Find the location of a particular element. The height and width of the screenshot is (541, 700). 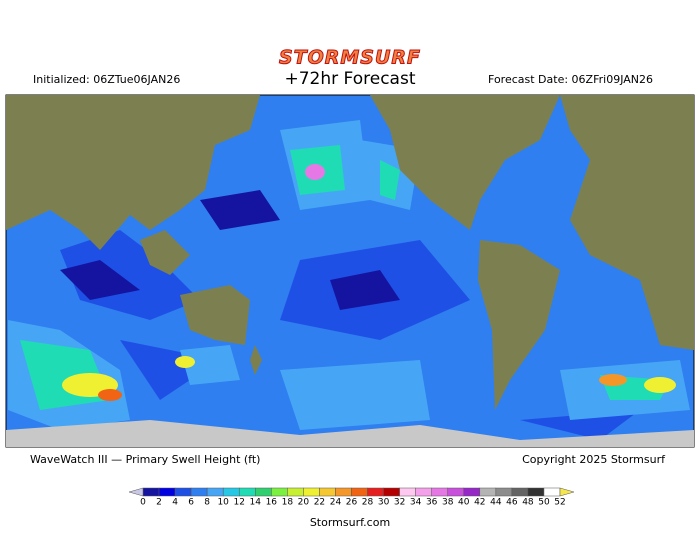

calm-zone is located at coordinates (230, 250).